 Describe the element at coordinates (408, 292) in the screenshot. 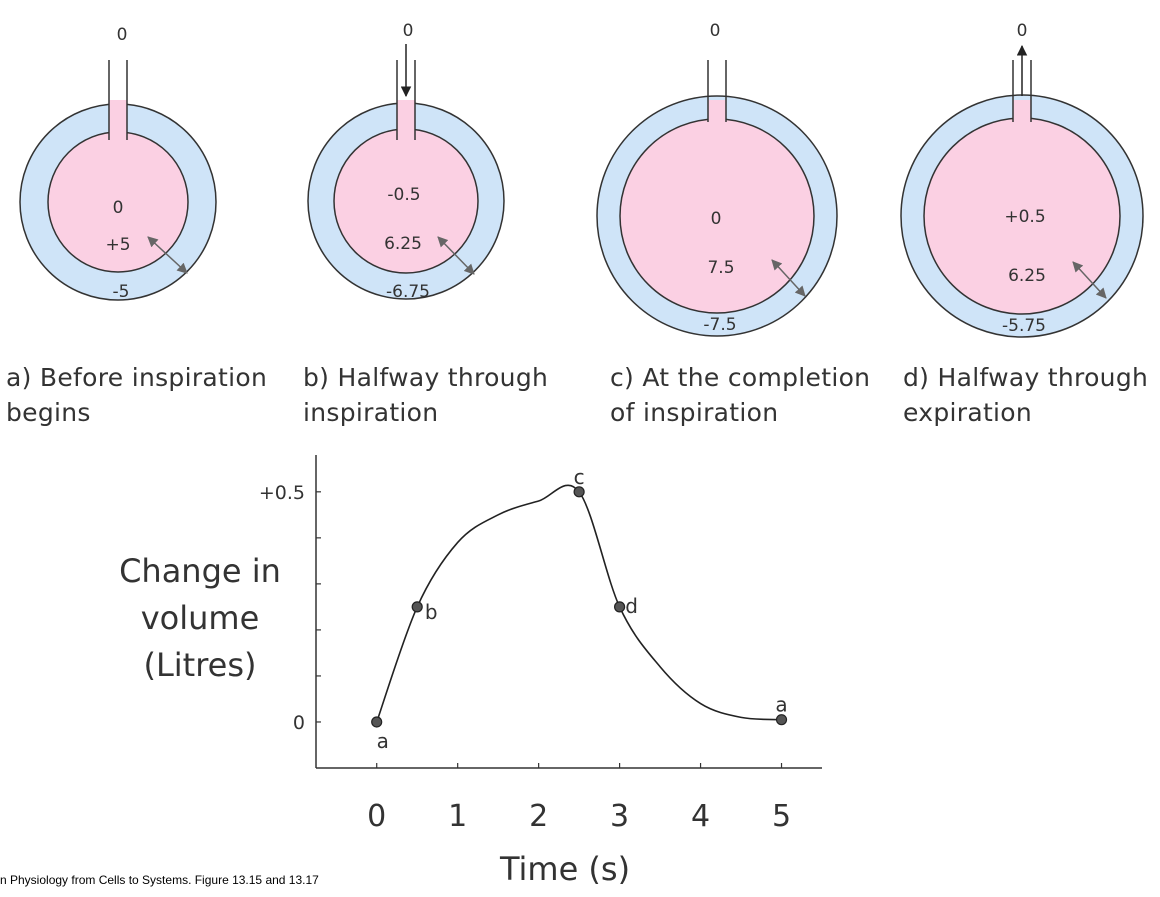

I see `recoil-pressure: -6.75` at that location.